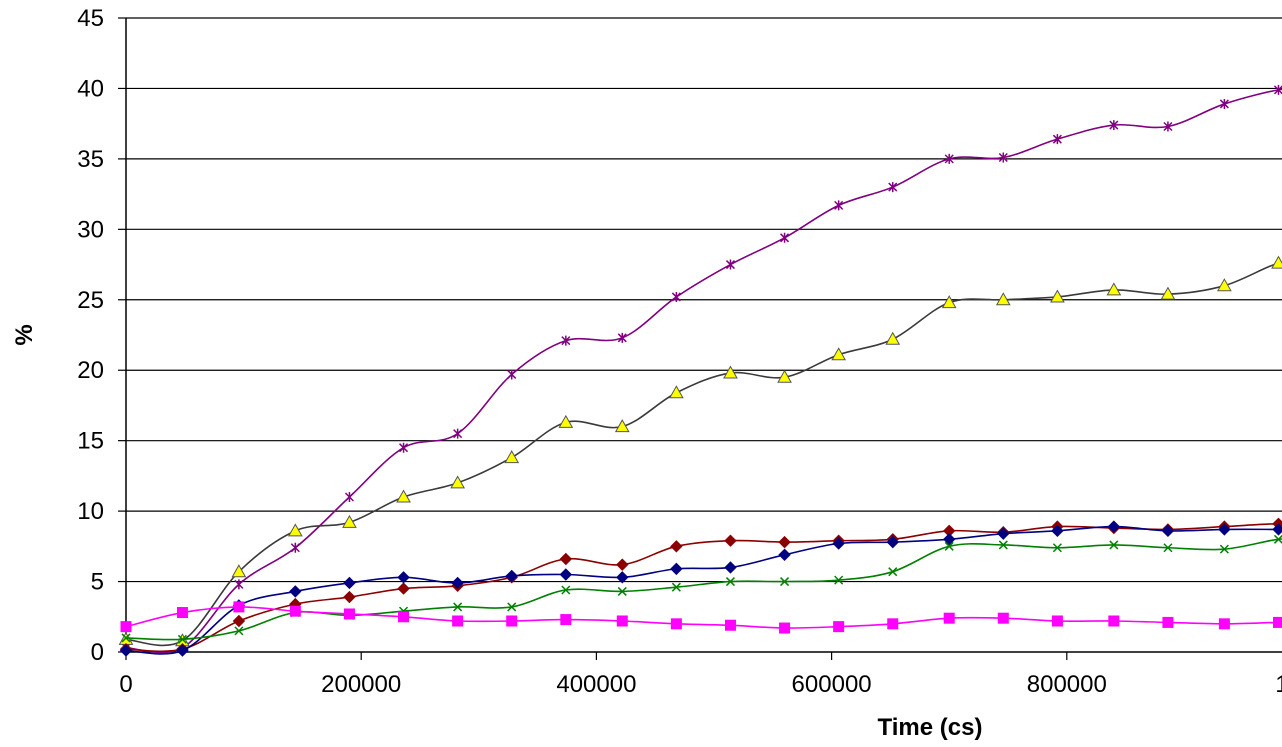  I want to click on x-tick-label: 1000, so click(1278, 684).